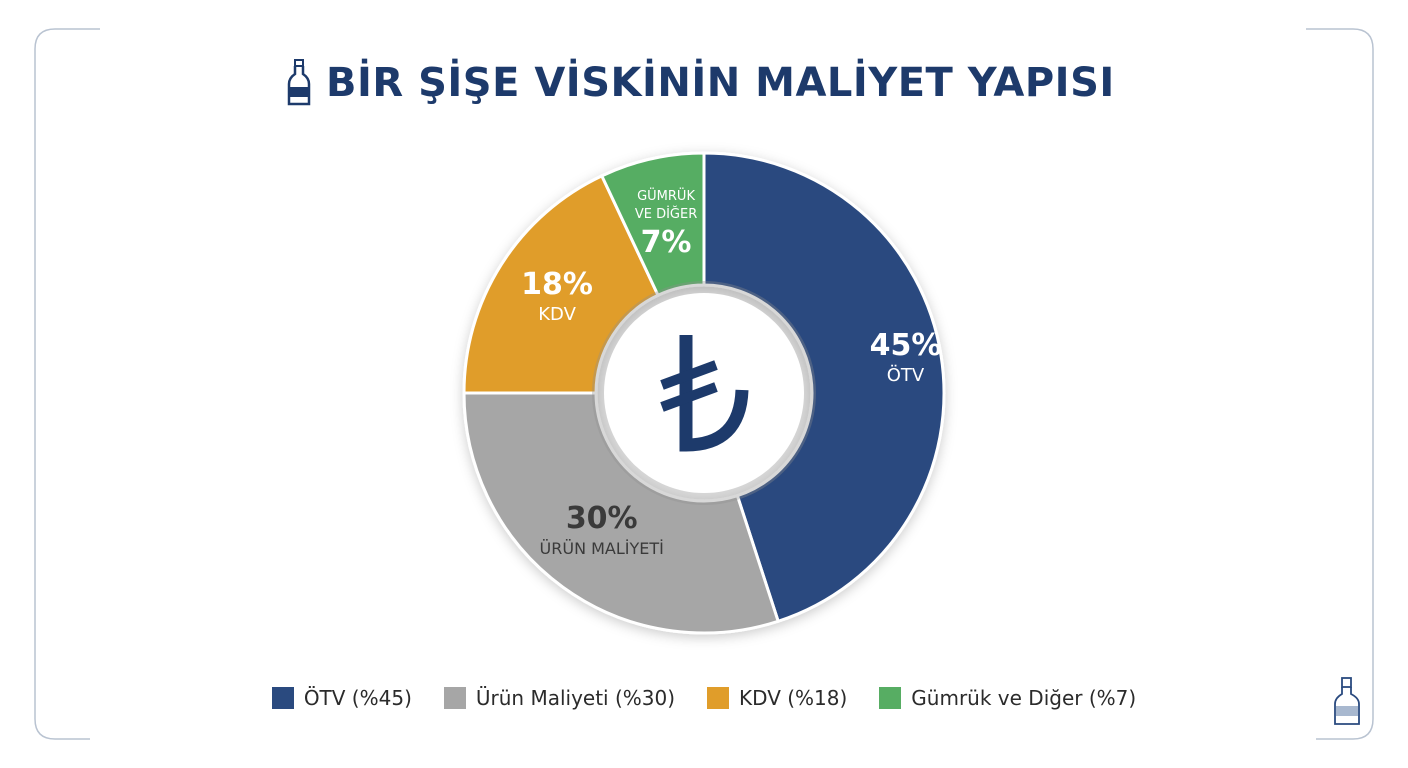 Image resolution: width=1408 pixels, height=768 pixels. I want to click on legend-label: ÖTV (%45), so click(357, 698).